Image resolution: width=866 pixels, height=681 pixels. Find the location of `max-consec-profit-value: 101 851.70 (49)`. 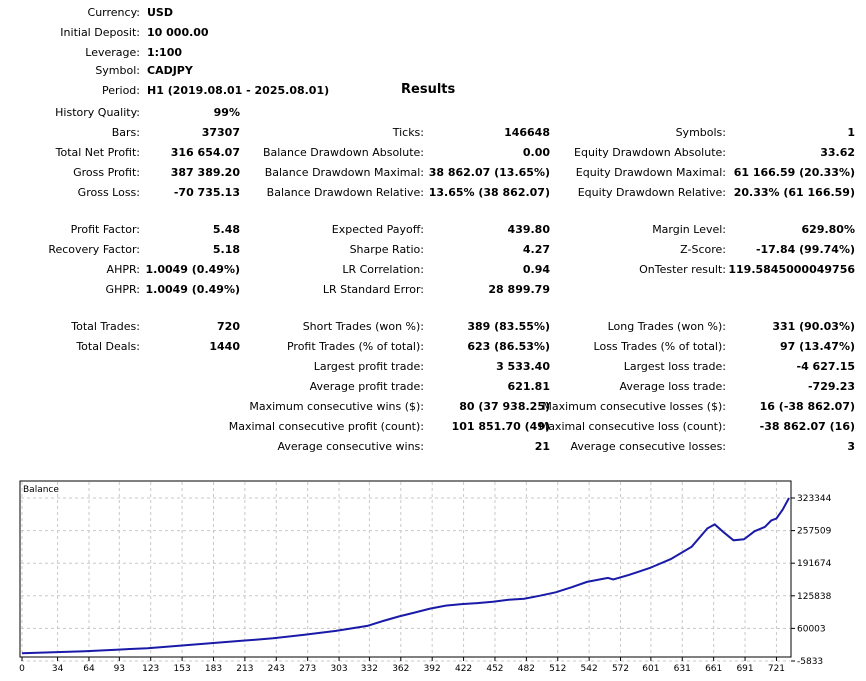

max-consec-profit-value: 101 851.70 (49) is located at coordinates (500, 426).